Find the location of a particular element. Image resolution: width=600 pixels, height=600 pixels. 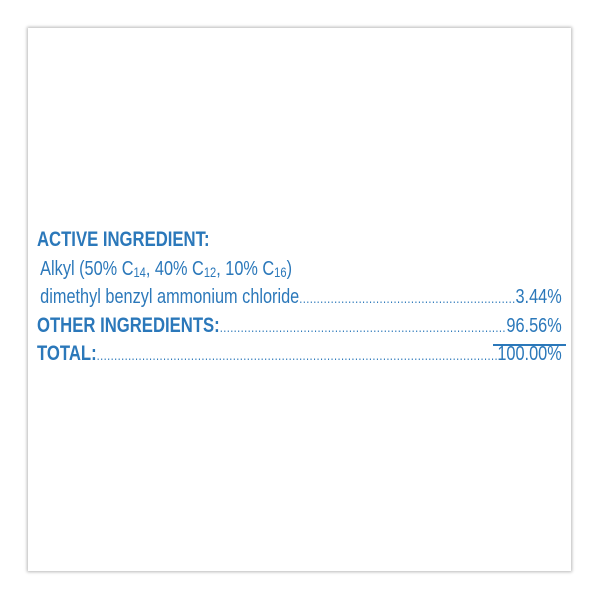

heading-text: ACTIVE INGREDIENT: is located at coordinates (123, 239).